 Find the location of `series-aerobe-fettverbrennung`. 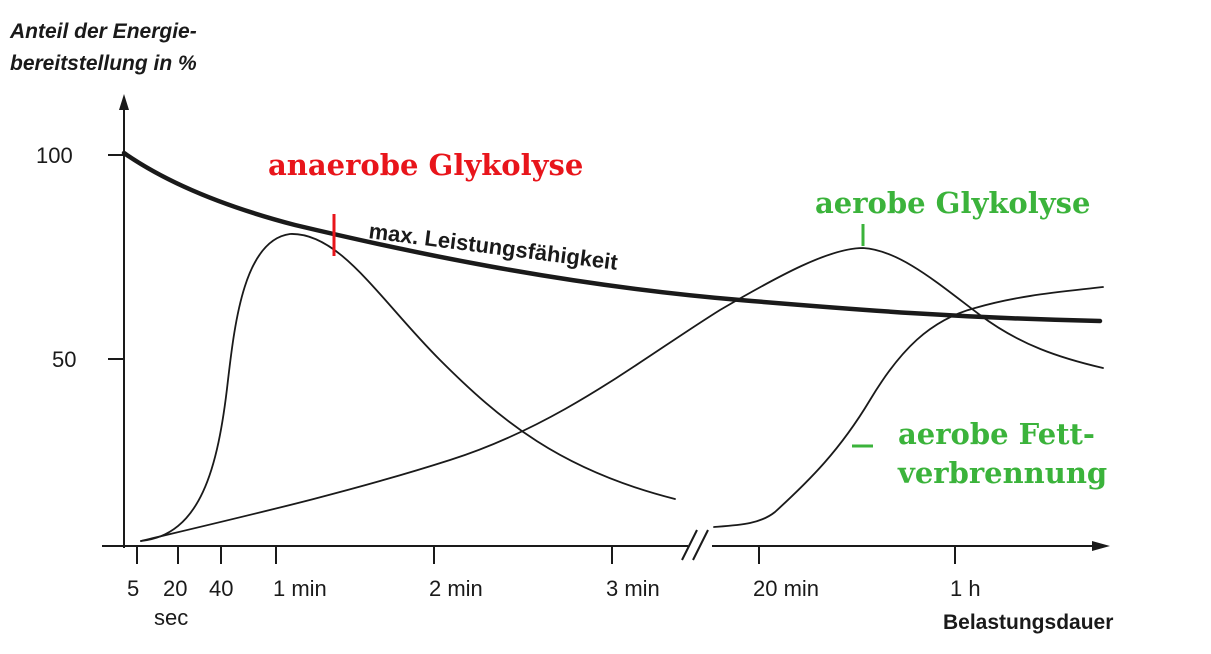

series-aerobe-fettverbrennung is located at coordinates (908, 407).